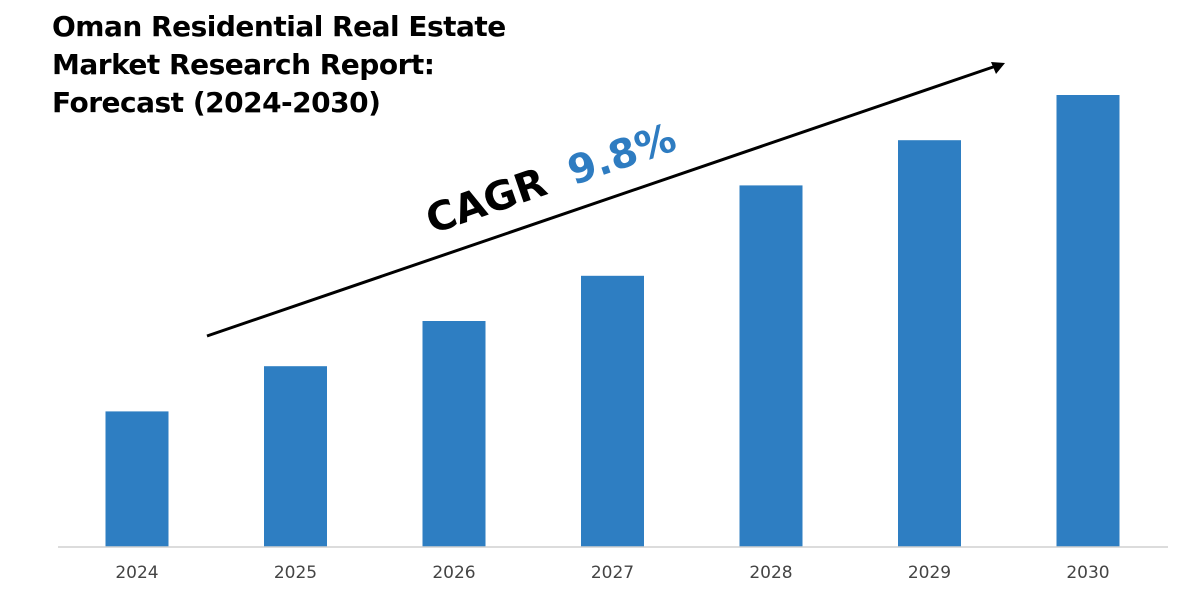 This screenshot has width=1200, height=600. I want to click on x-tick-label-2024: 2024, so click(136, 573).